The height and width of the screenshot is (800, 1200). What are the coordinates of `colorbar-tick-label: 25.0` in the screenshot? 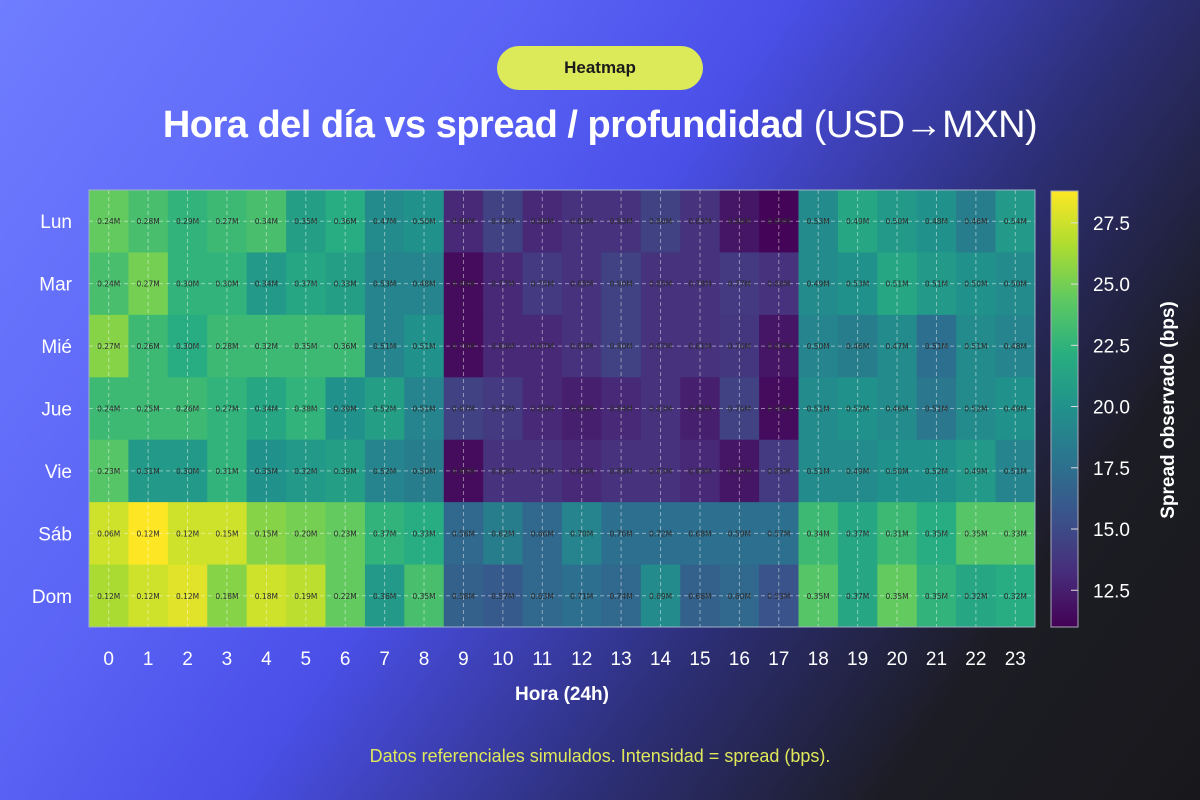 It's located at (1111, 285).